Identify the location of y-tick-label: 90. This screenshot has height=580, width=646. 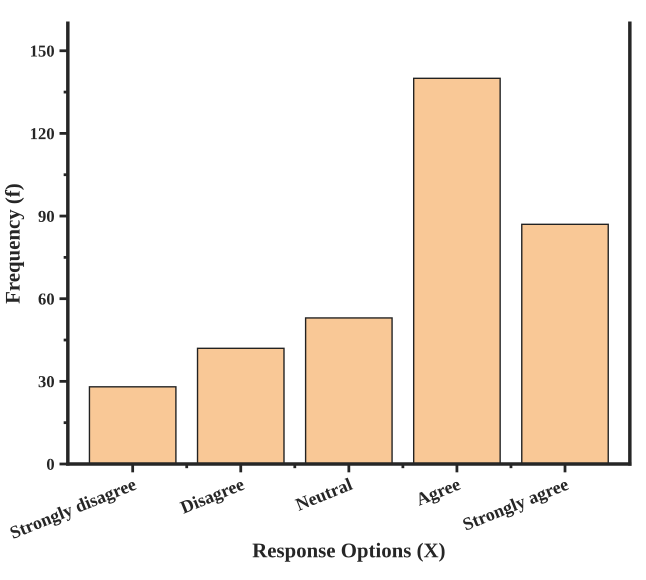
(46, 216).